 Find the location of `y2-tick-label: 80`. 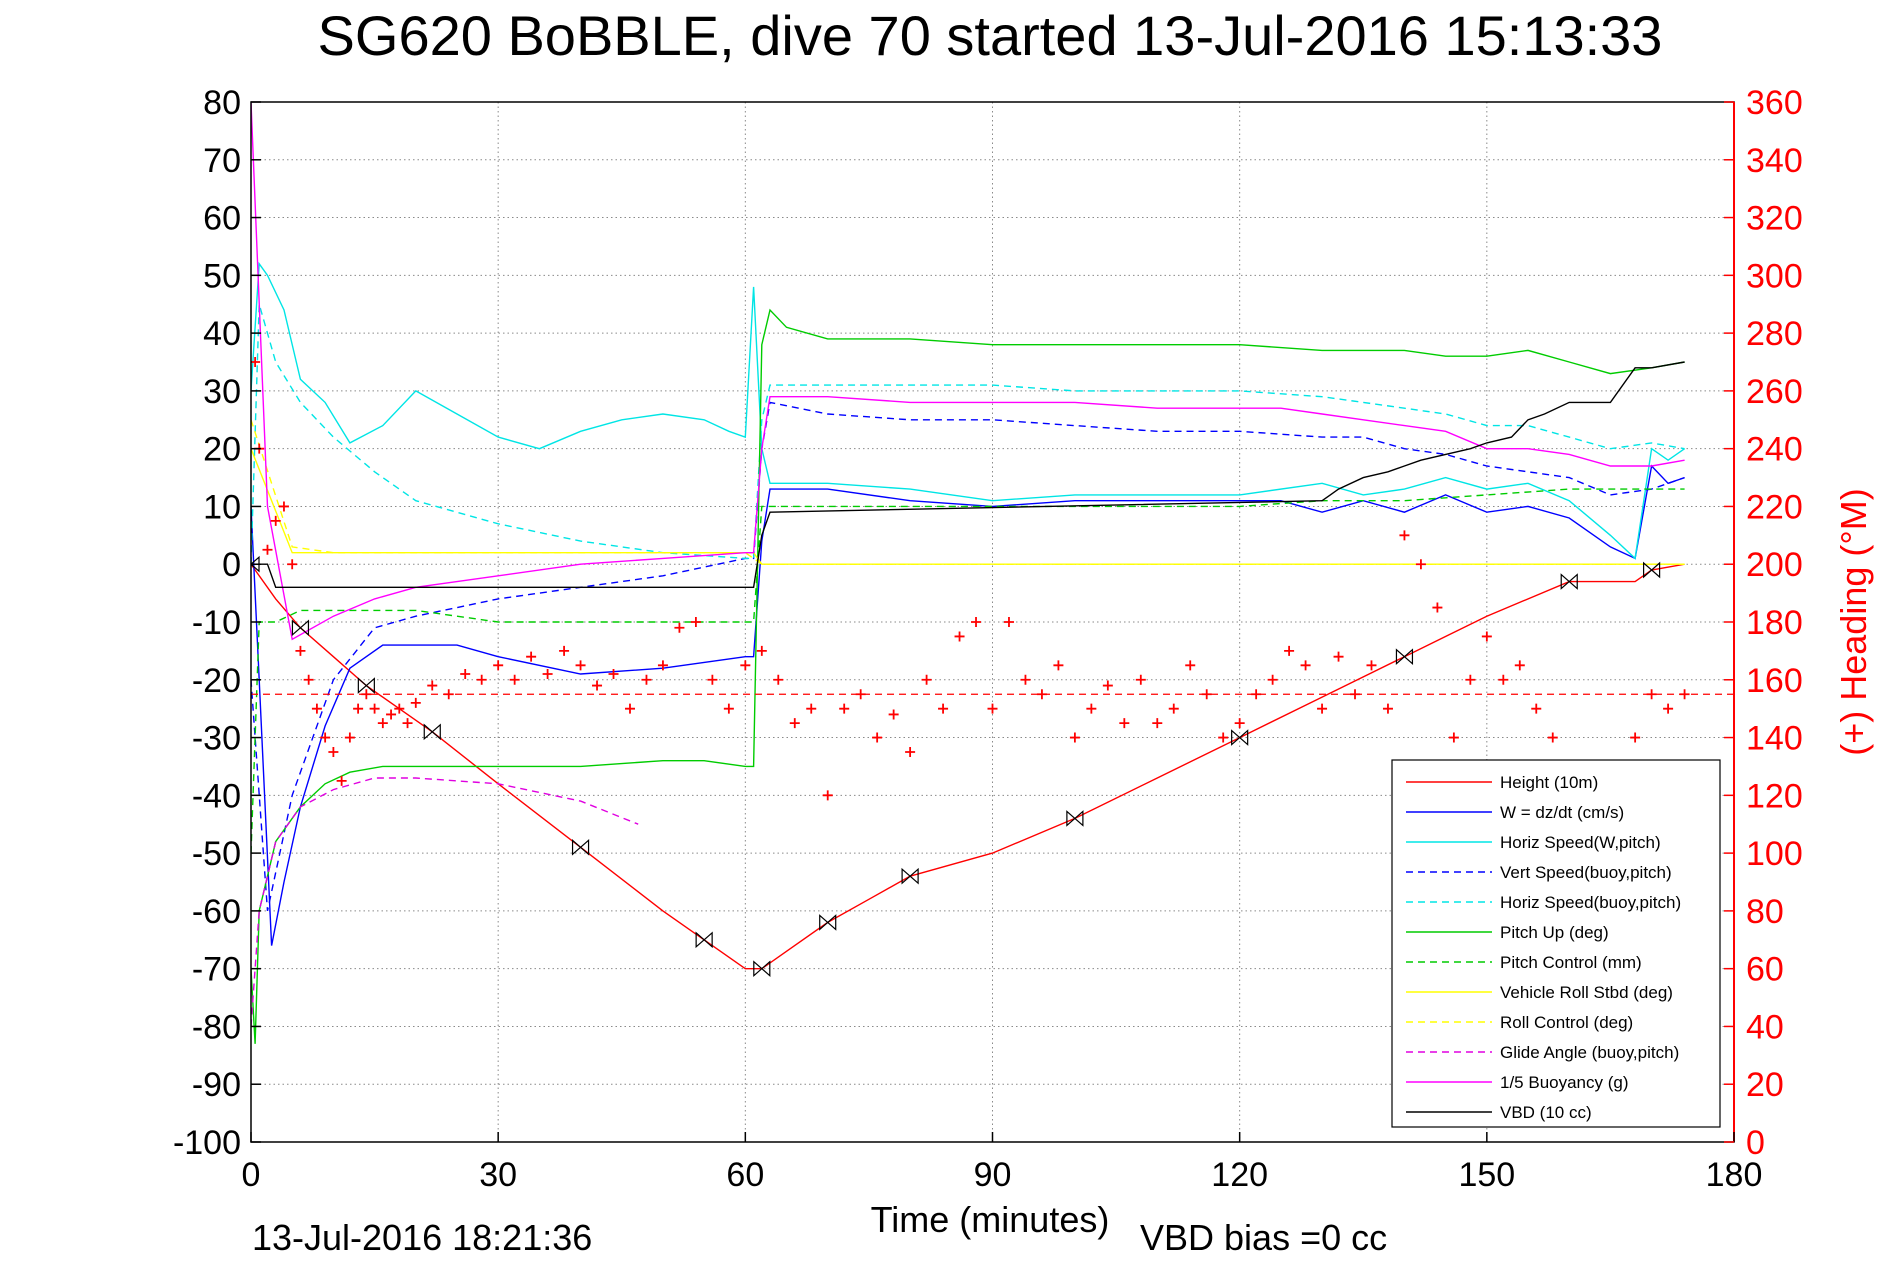

y2-tick-label: 80 is located at coordinates (1765, 912).